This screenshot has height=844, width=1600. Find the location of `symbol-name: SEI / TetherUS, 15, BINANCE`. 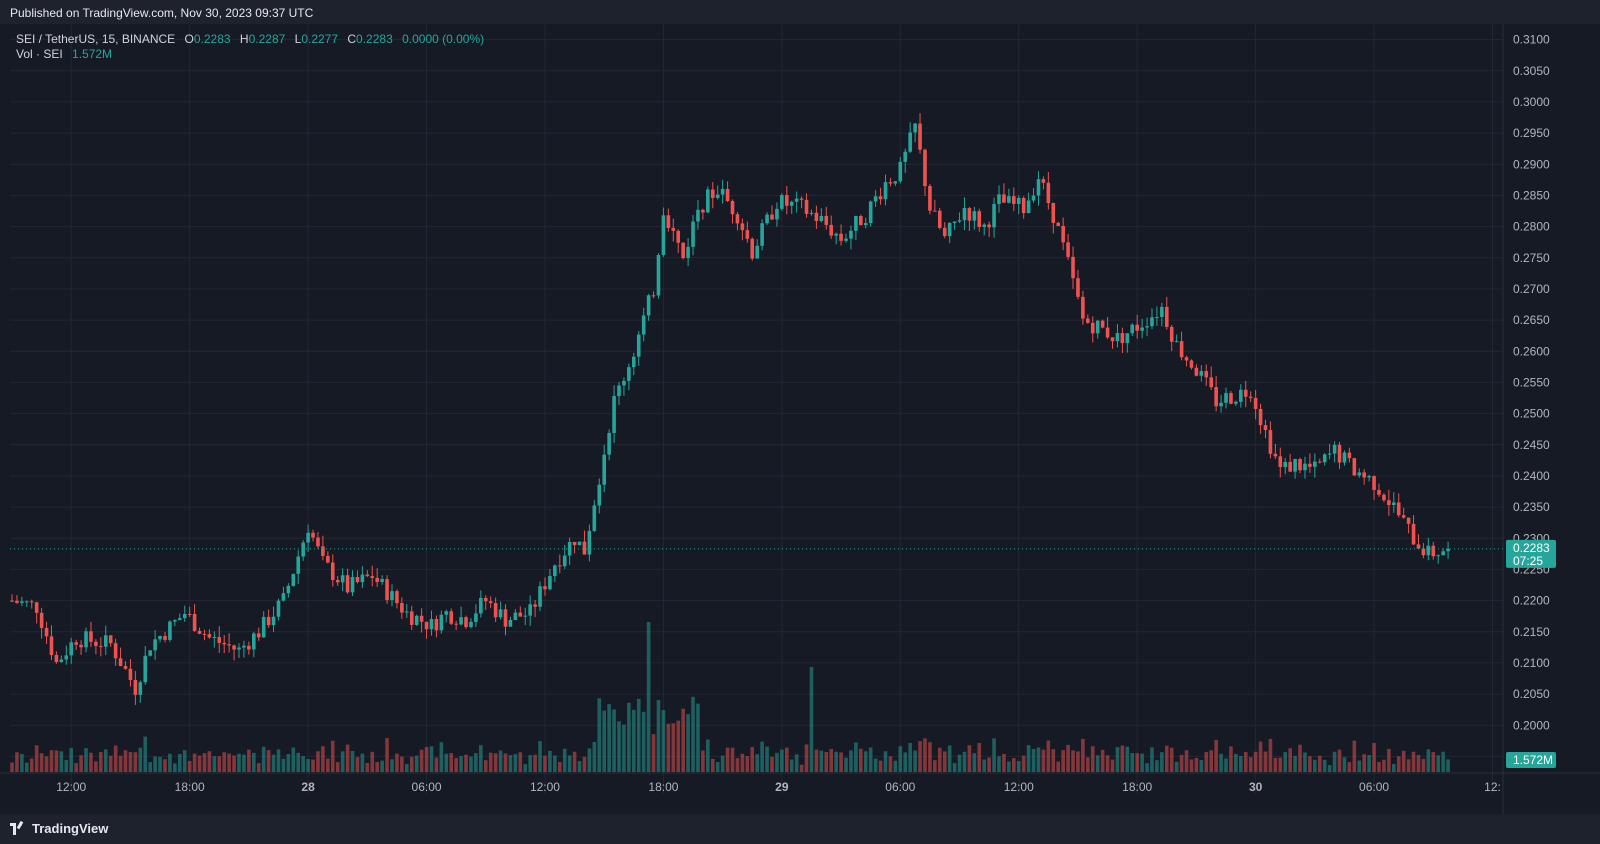

symbol-name: SEI / TetherUS, 15, BINANCE is located at coordinates (96, 39).